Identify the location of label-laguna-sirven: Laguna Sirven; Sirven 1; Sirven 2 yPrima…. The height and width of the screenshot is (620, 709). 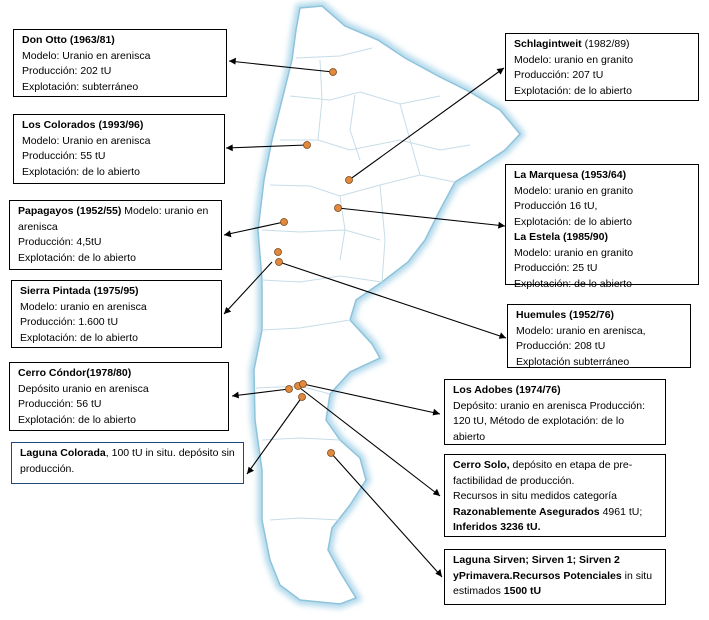
(555, 577).